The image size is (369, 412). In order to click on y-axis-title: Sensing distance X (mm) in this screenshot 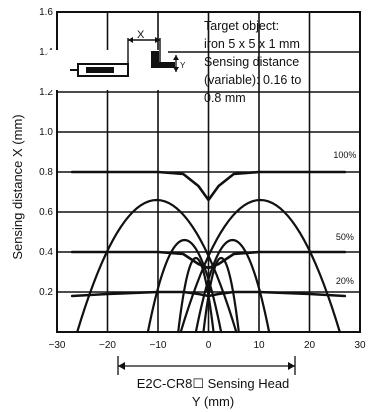, I will do `click(17, 186)`.